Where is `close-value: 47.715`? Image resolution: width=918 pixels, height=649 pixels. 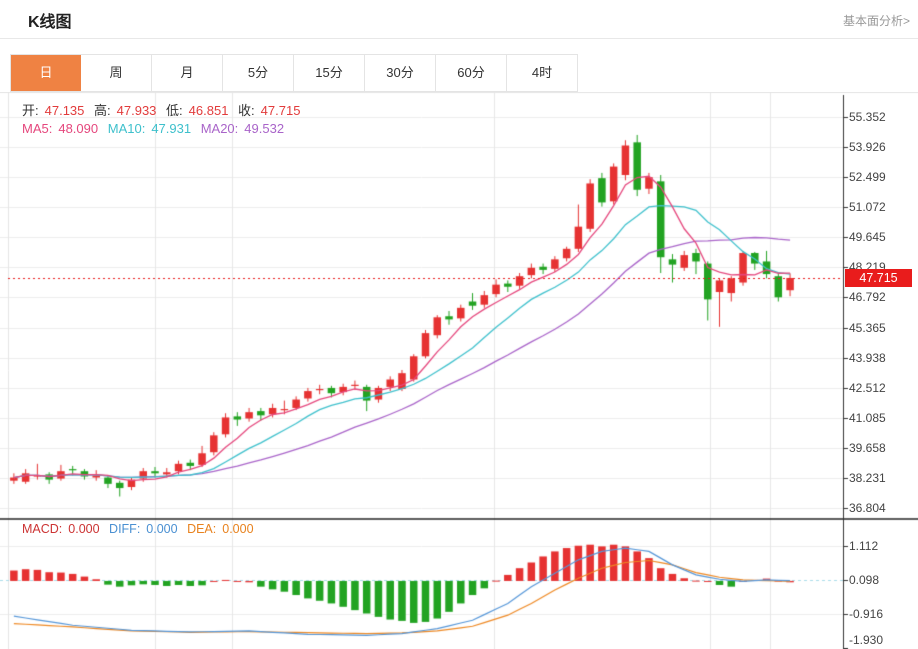
close-value: 47.715 is located at coordinates (280, 110).